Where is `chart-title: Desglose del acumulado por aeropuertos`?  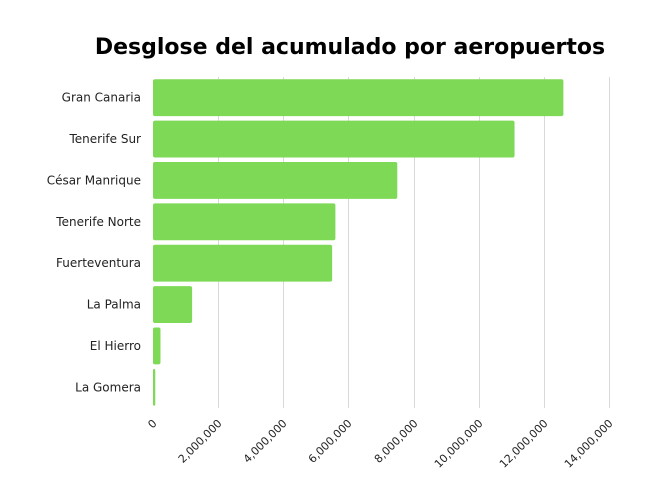
chart-title: Desglose del acumulado por aeropuertos is located at coordinates (350, 47).